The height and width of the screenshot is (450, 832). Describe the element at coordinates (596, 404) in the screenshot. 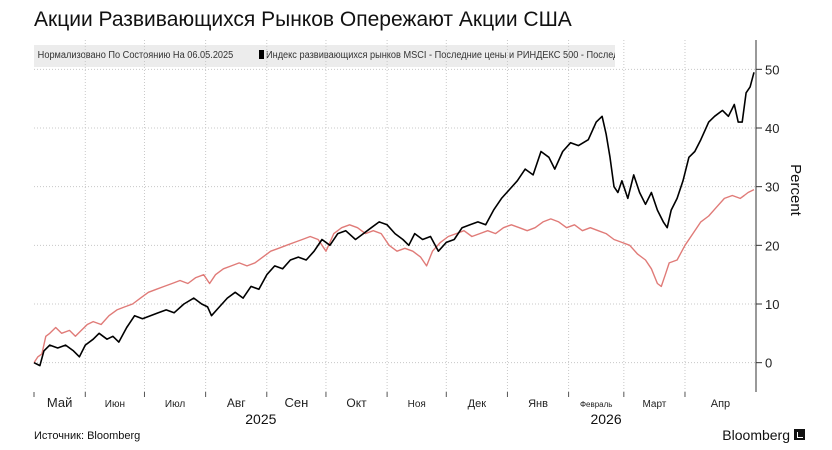

I see `x-tick-label: Февраль` at that location.